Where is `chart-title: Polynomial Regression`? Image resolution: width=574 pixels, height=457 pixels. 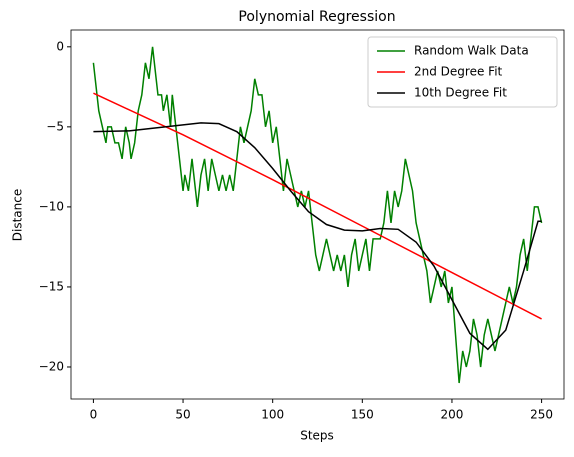 chart-title: Polynomial Regression is located at coordinates (316, 17).